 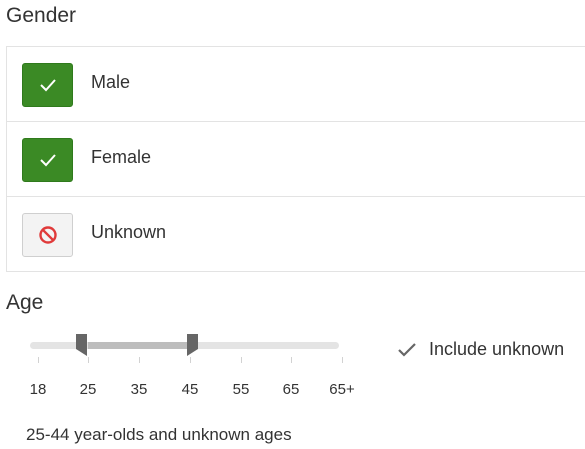 I want to click on gender-title: Gender, so click(x=41, y=15).